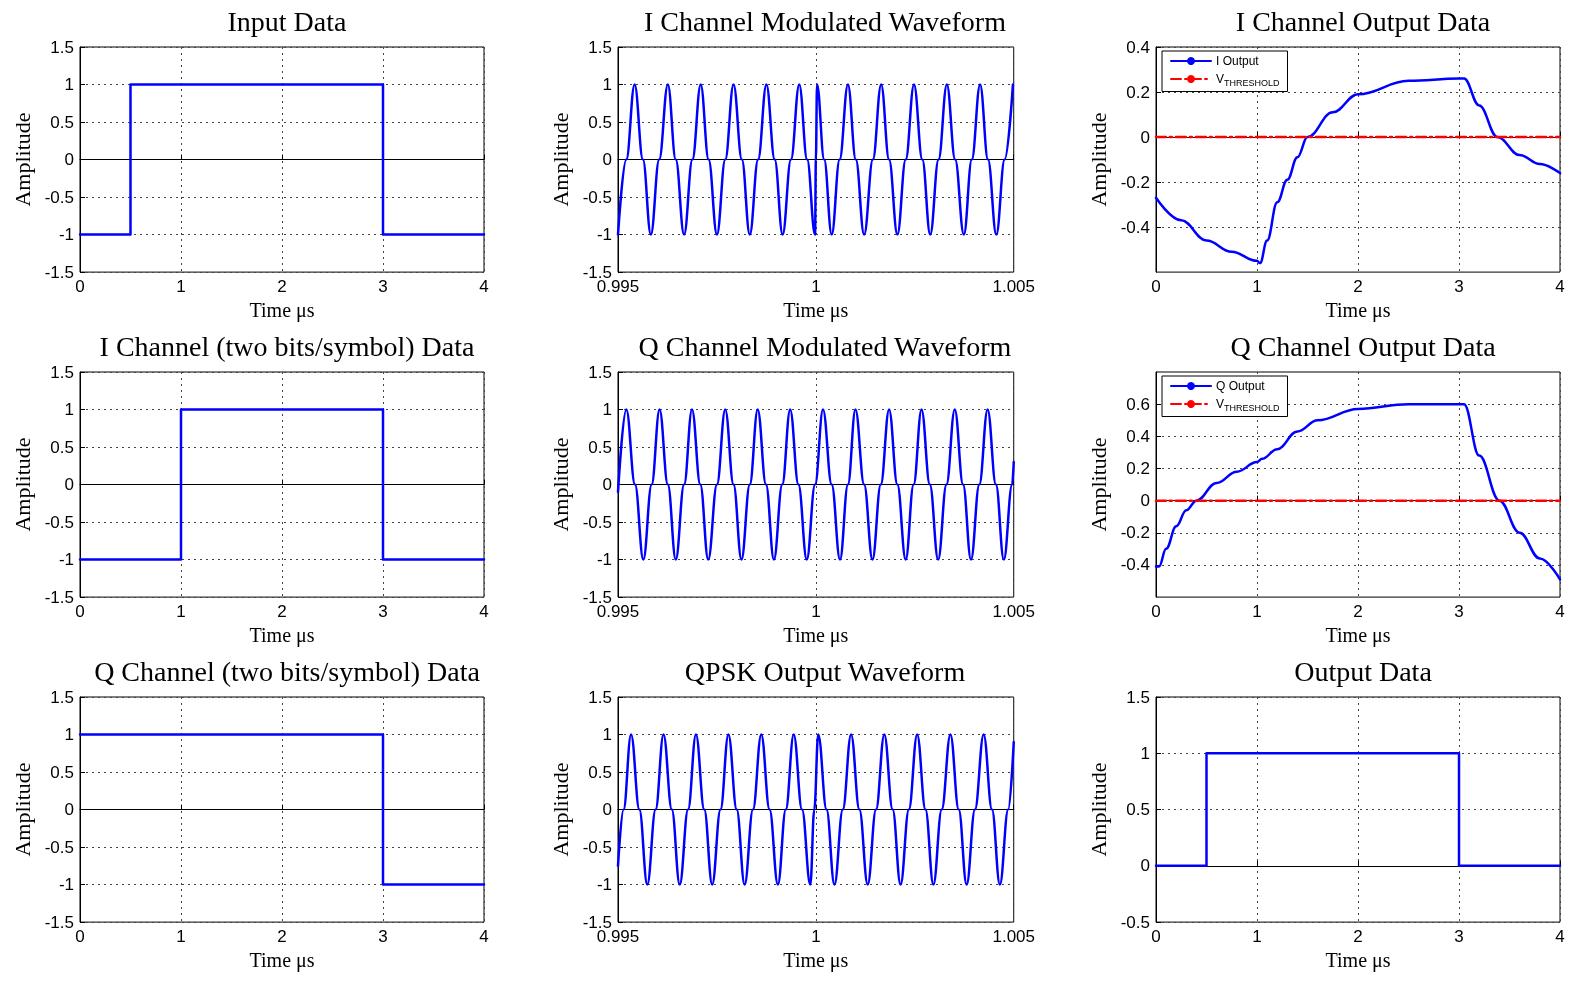 This screenshot has width=1571, height=985. Describe the element at coordinates (1363, 671) in the screenshot. I see `chart-title: Output Data` at that location.